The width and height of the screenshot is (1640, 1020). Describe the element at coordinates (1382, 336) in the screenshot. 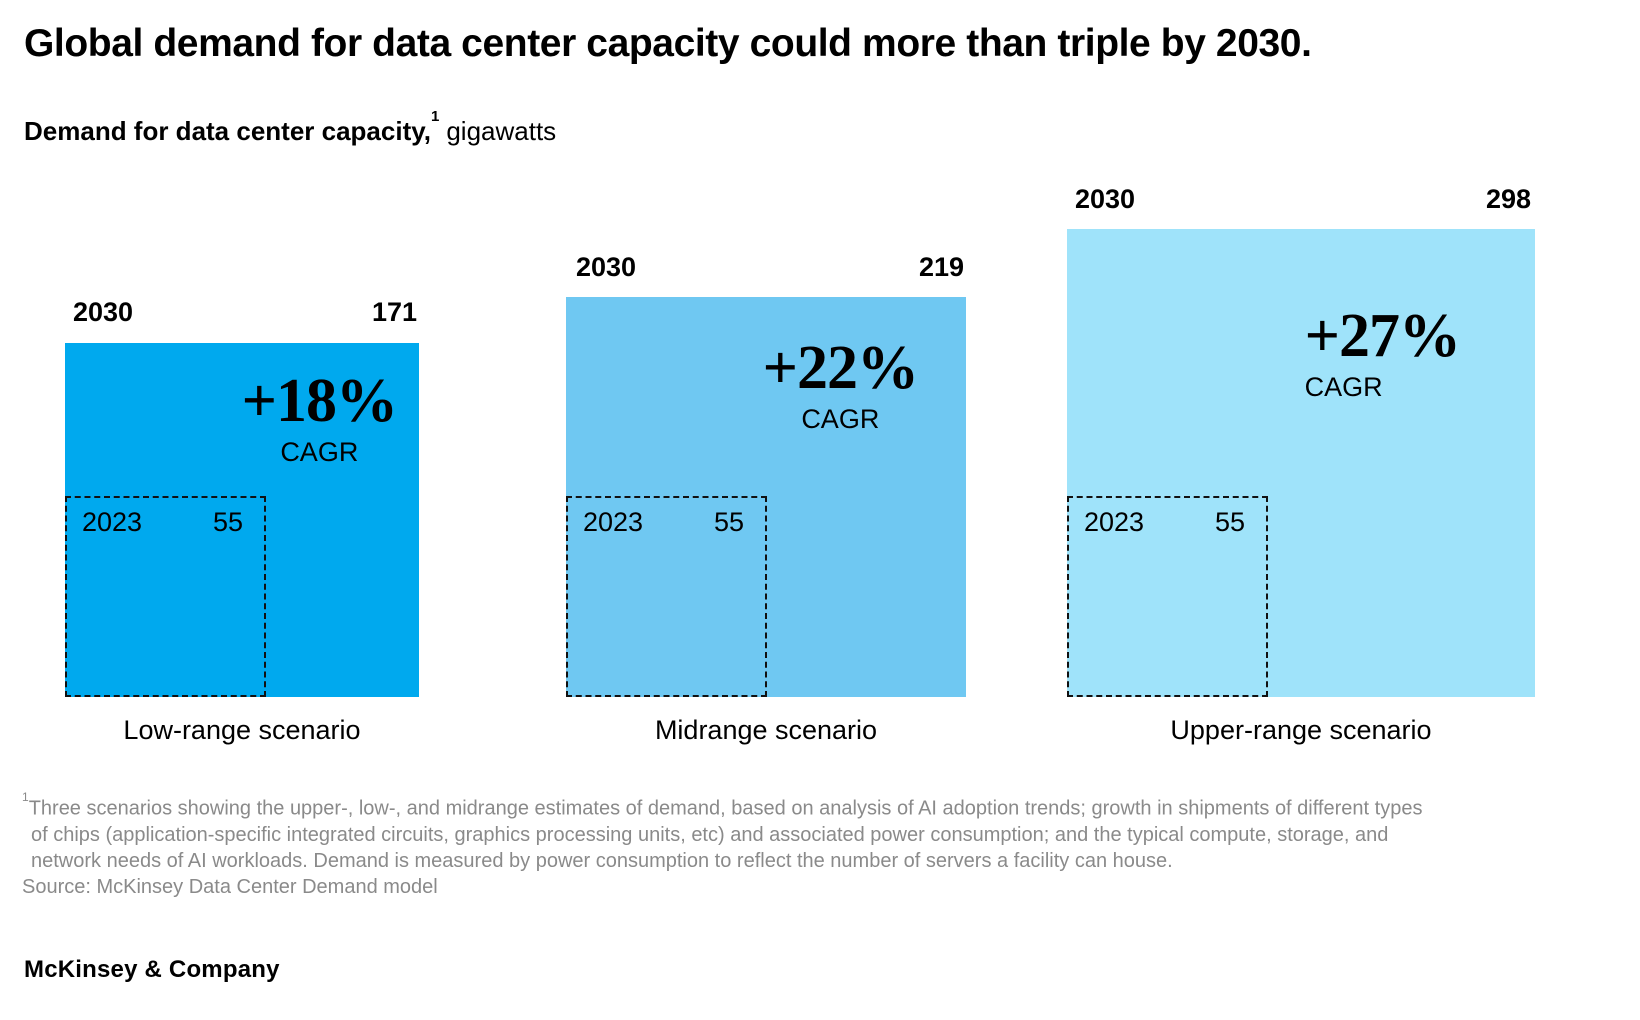

I see `upper-range-cagr-value: +27%` at that location.